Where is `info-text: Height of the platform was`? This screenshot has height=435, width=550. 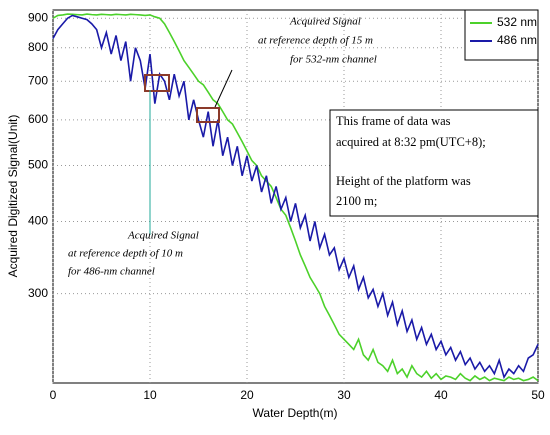 info-text: Height of the platform was is located at coordinates (403, 181).